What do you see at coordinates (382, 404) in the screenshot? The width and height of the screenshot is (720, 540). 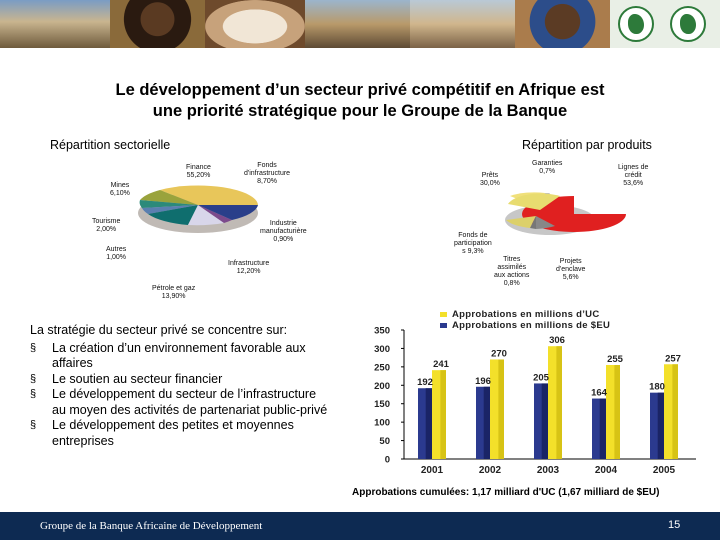 I see `y-tick-label: 150` at bounding box center [382, 404].